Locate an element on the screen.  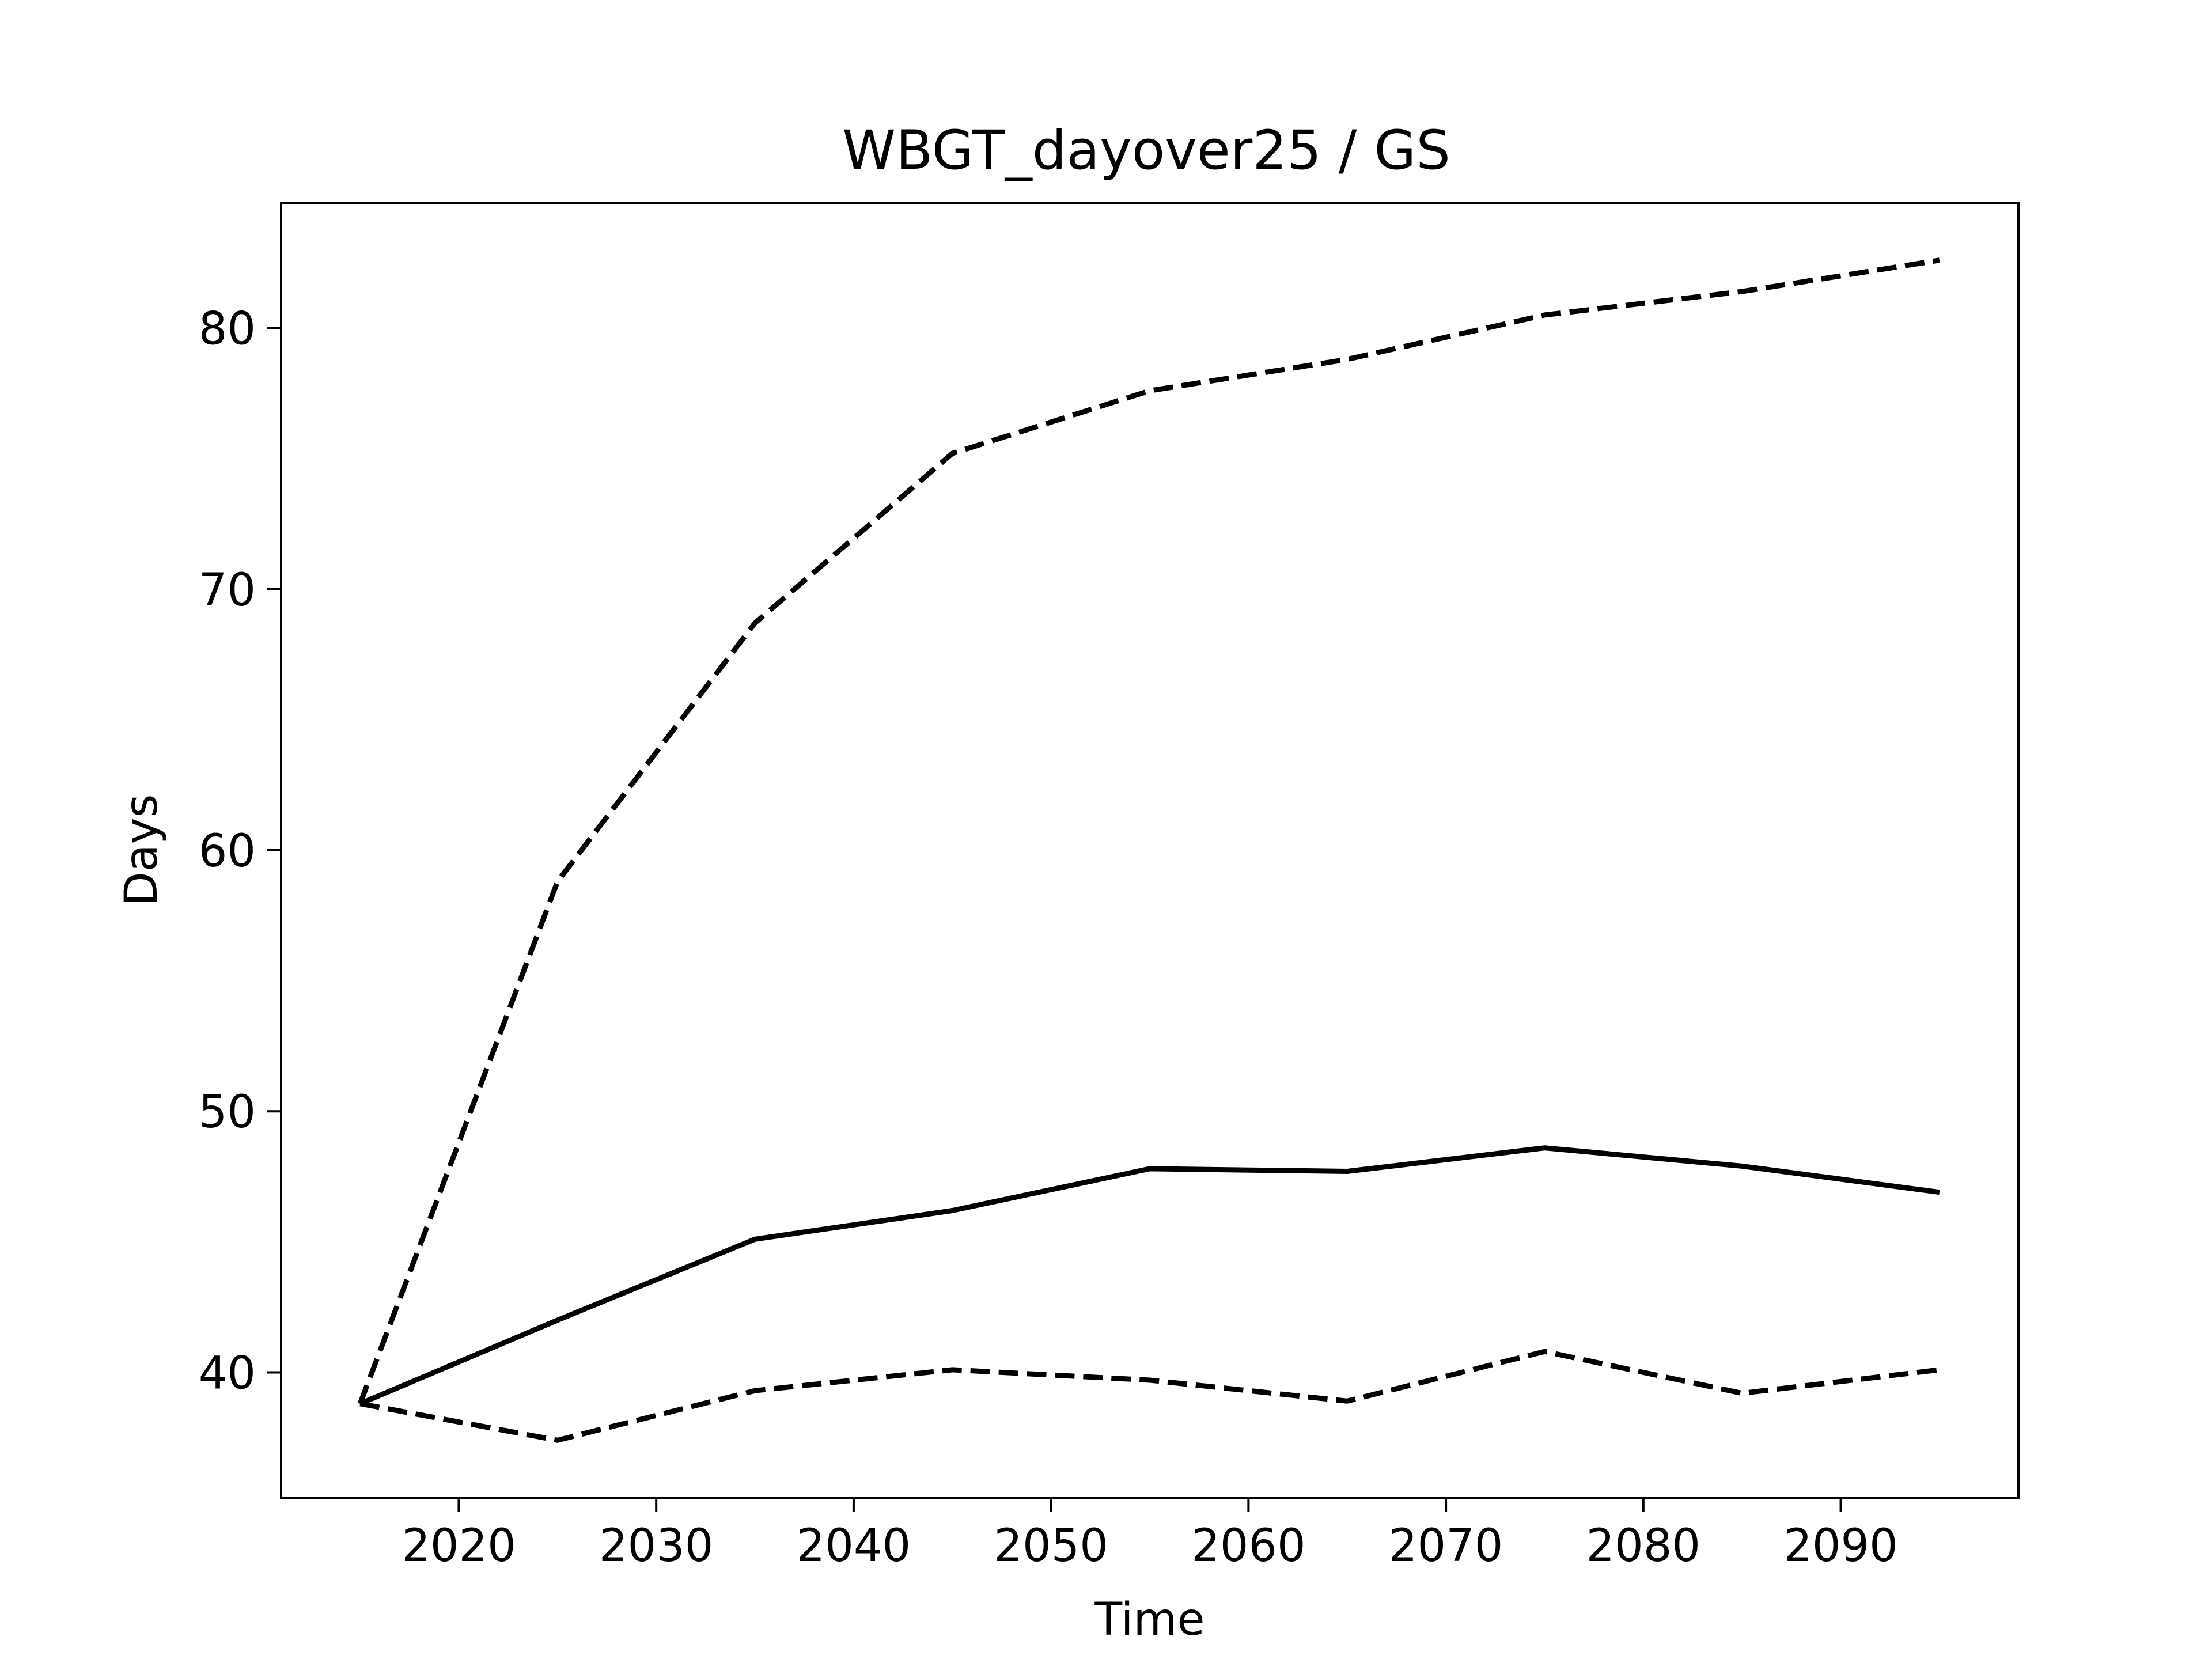
x-tick-label: 2090 is located at coordinates (1840, 1546).